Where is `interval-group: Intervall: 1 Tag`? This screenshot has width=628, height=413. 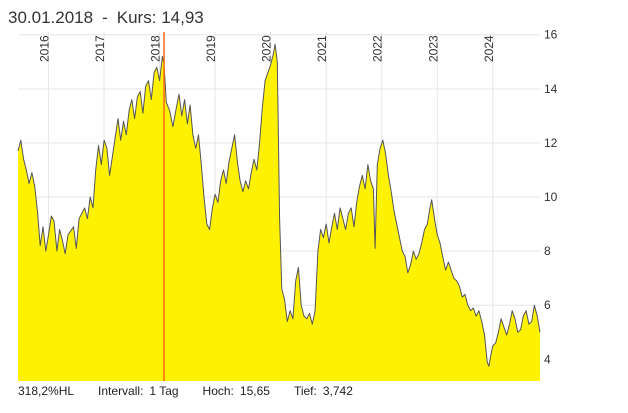
interval-group: Intervall: 1 Tag is located at coordinates (138, 391).